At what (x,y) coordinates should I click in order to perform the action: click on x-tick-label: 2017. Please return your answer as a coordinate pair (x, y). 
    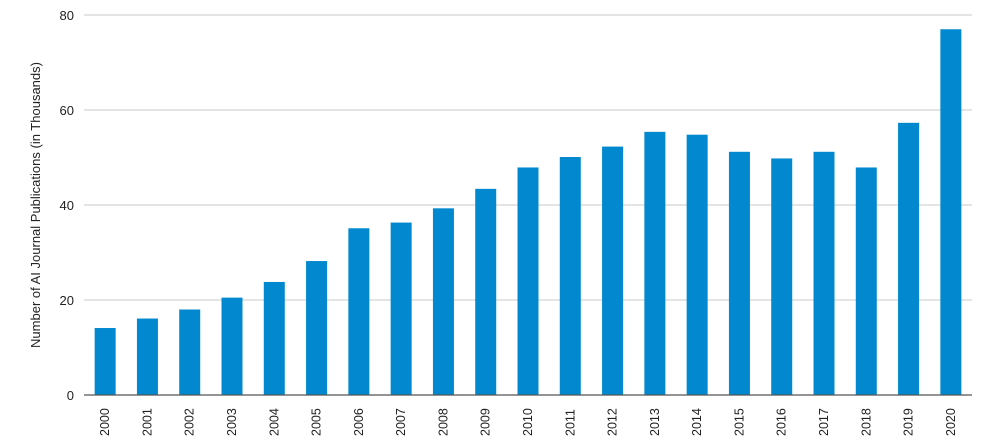
    Looking at the image, I should click on (824, 422).